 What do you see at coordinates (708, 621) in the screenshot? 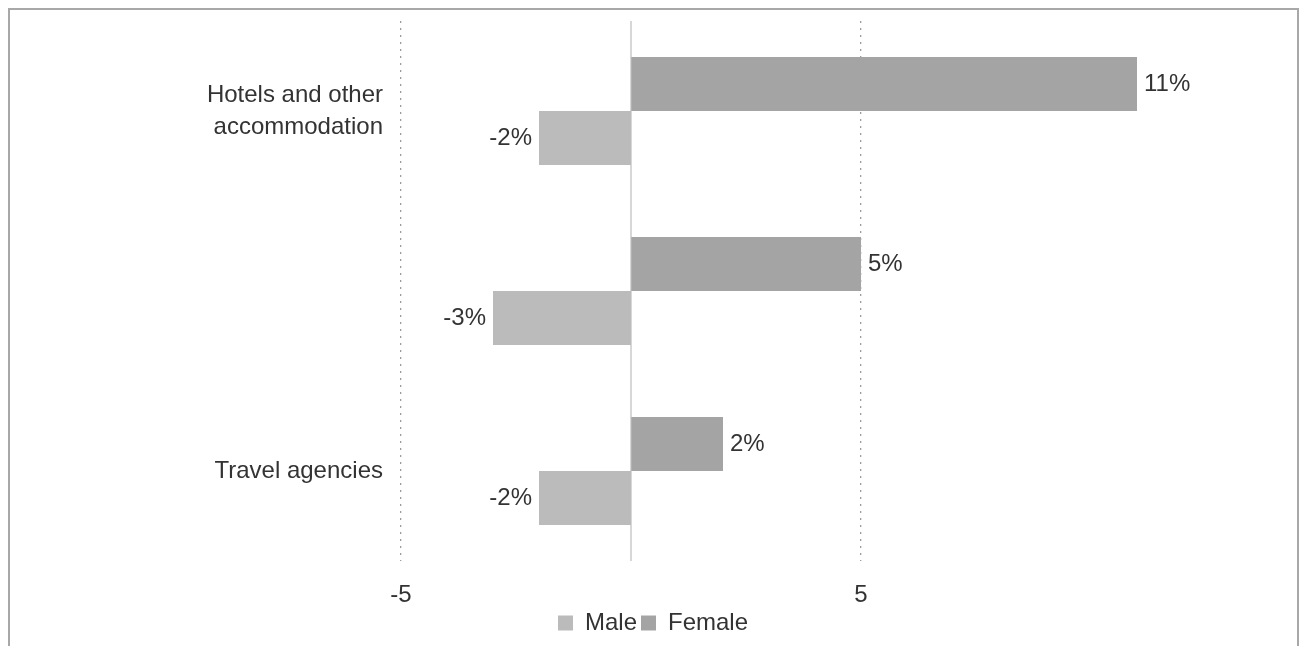
I see `legend-label: Female` at bounding box center [708, 621].